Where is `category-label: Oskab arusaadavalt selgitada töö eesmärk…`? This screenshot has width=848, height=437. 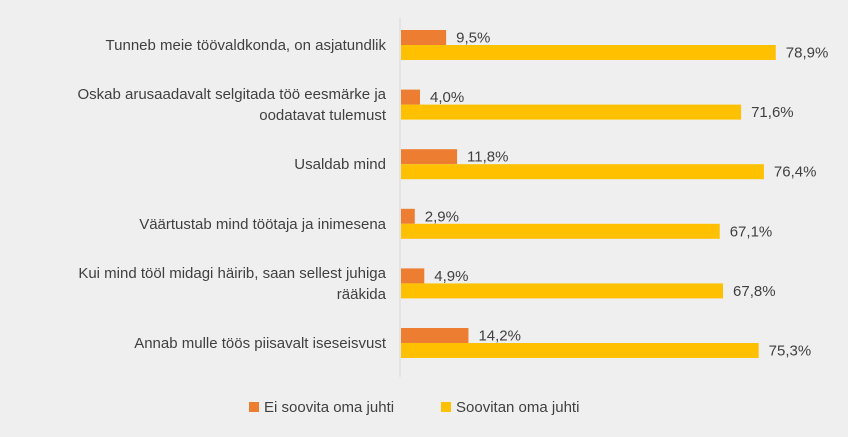
category-label: Oskab arusaadavalt selgitada töö eesmärk… is located at coordinates (231, 94).